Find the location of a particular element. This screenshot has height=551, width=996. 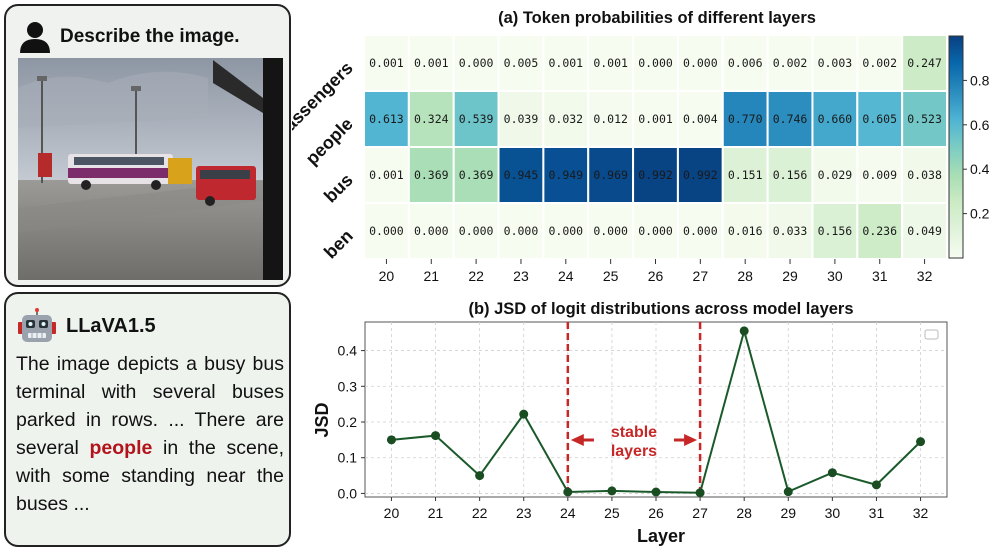

x-tick-label: 24 is located at coordinates (568, 513).